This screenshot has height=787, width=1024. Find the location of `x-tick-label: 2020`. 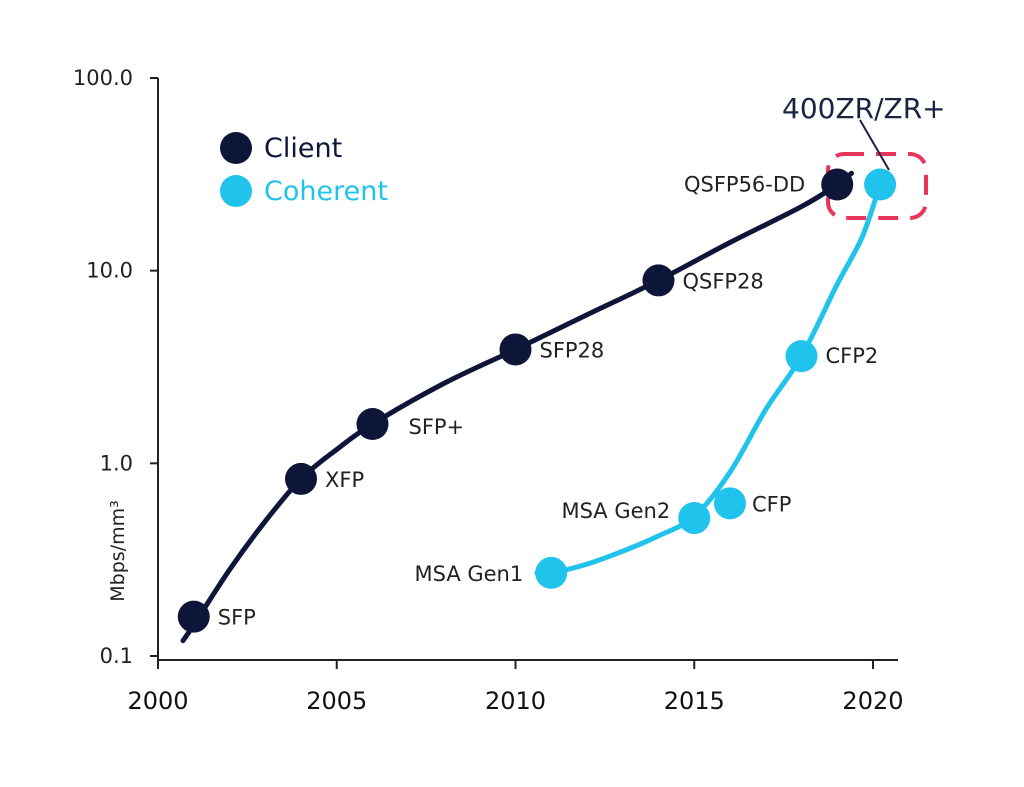

x-tick-label: 2020 is located at coordinates (872, 701).